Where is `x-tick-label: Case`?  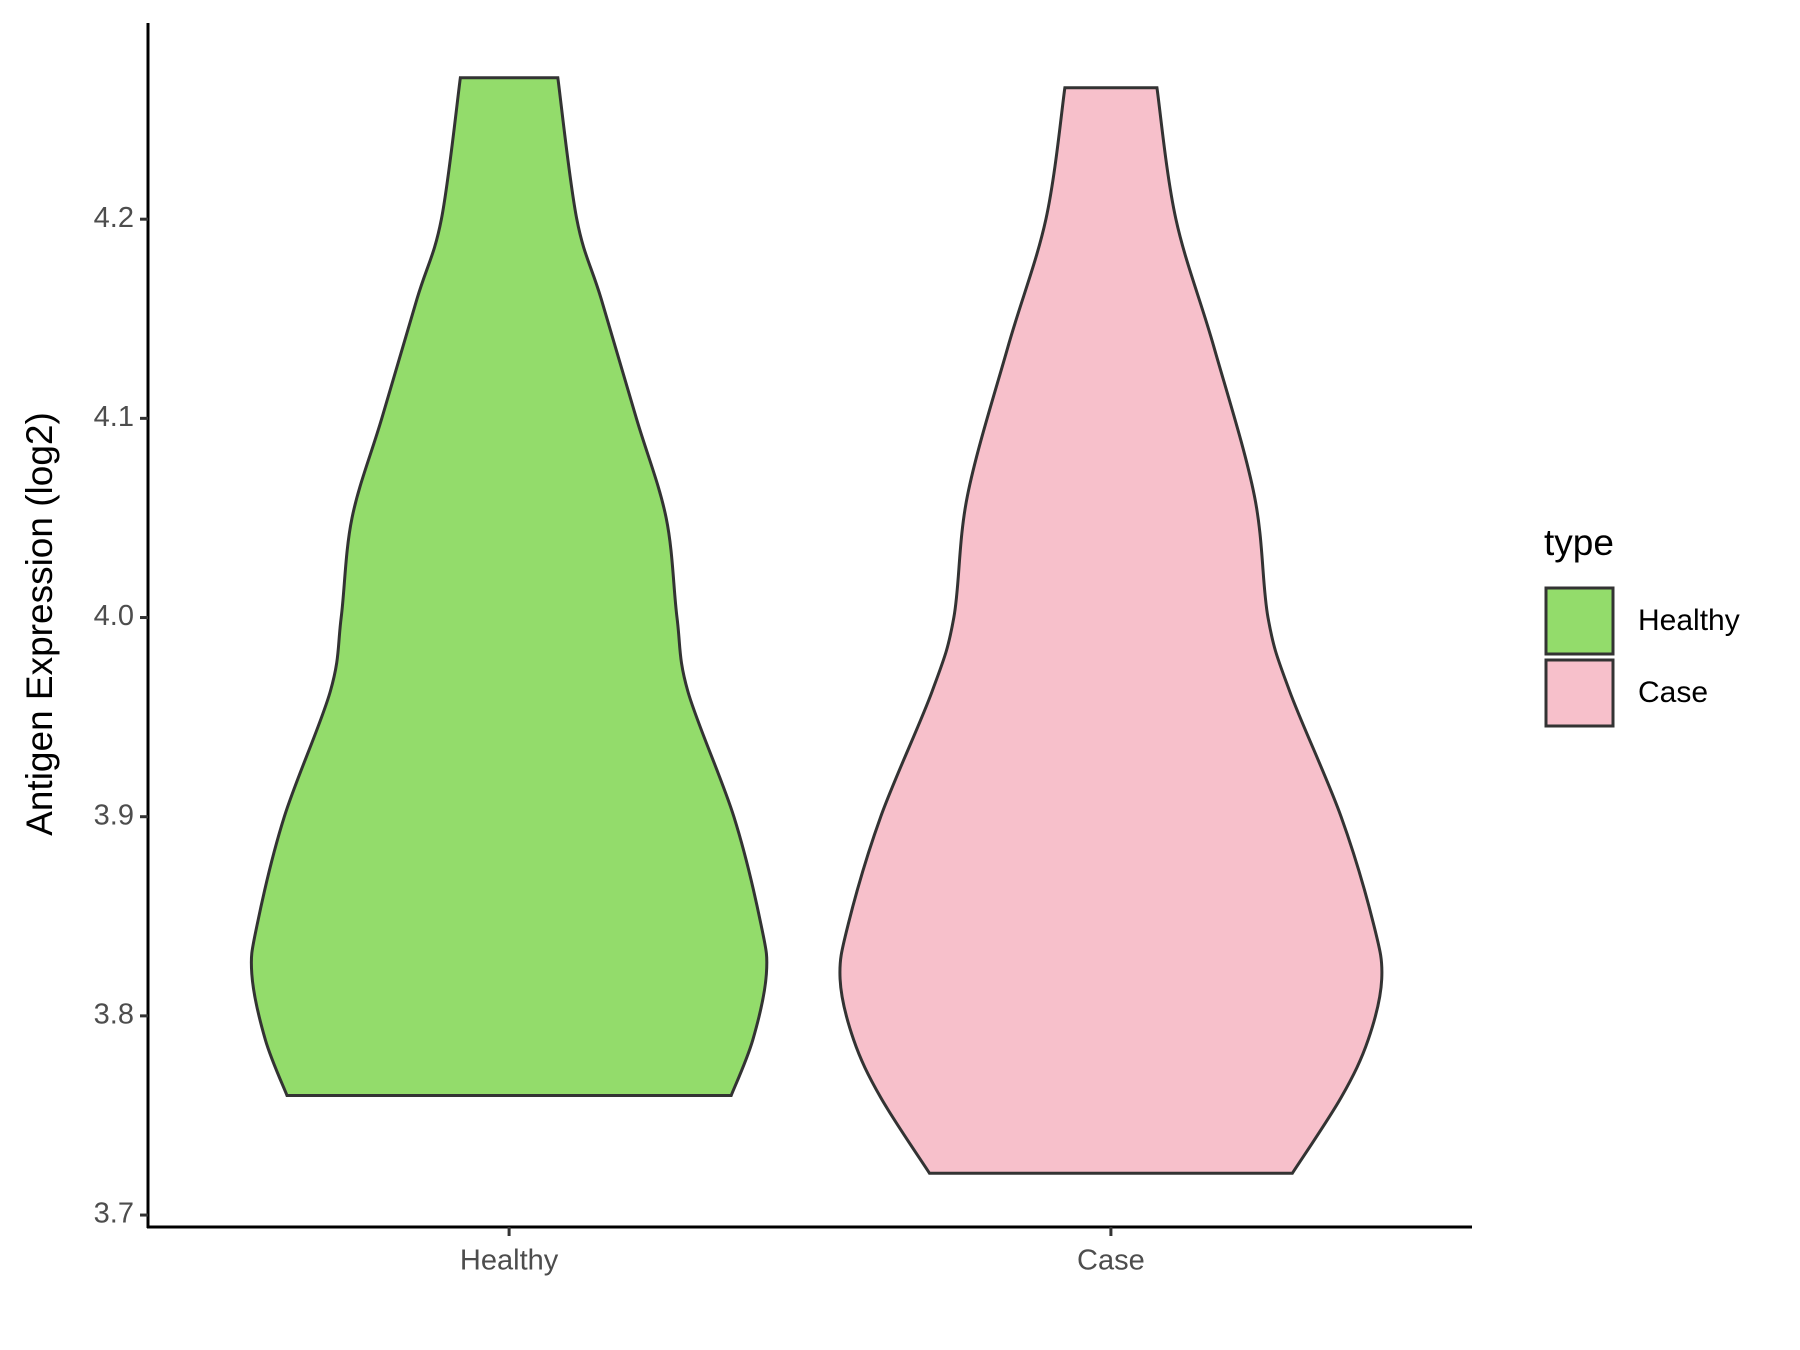
x-tick-label: Case is located at coordinates (1111, 1261).